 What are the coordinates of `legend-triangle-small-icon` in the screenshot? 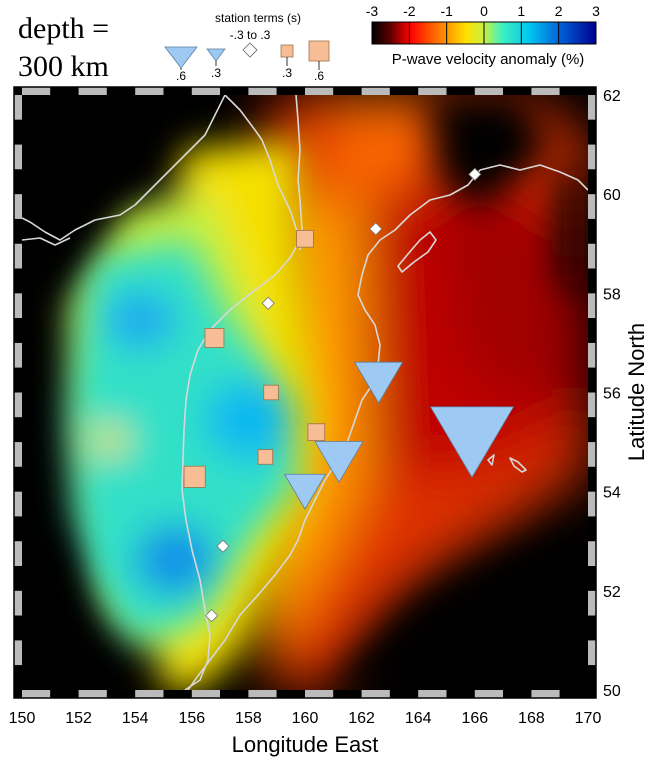 It's located at (216, 55).